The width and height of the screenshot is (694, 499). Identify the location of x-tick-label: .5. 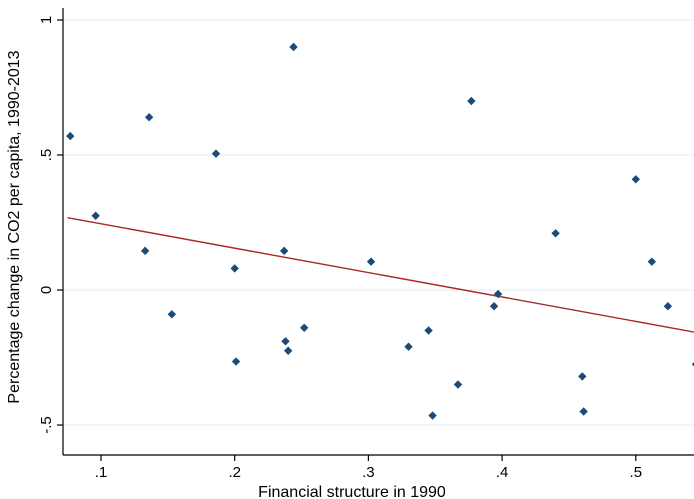
(636, 472).